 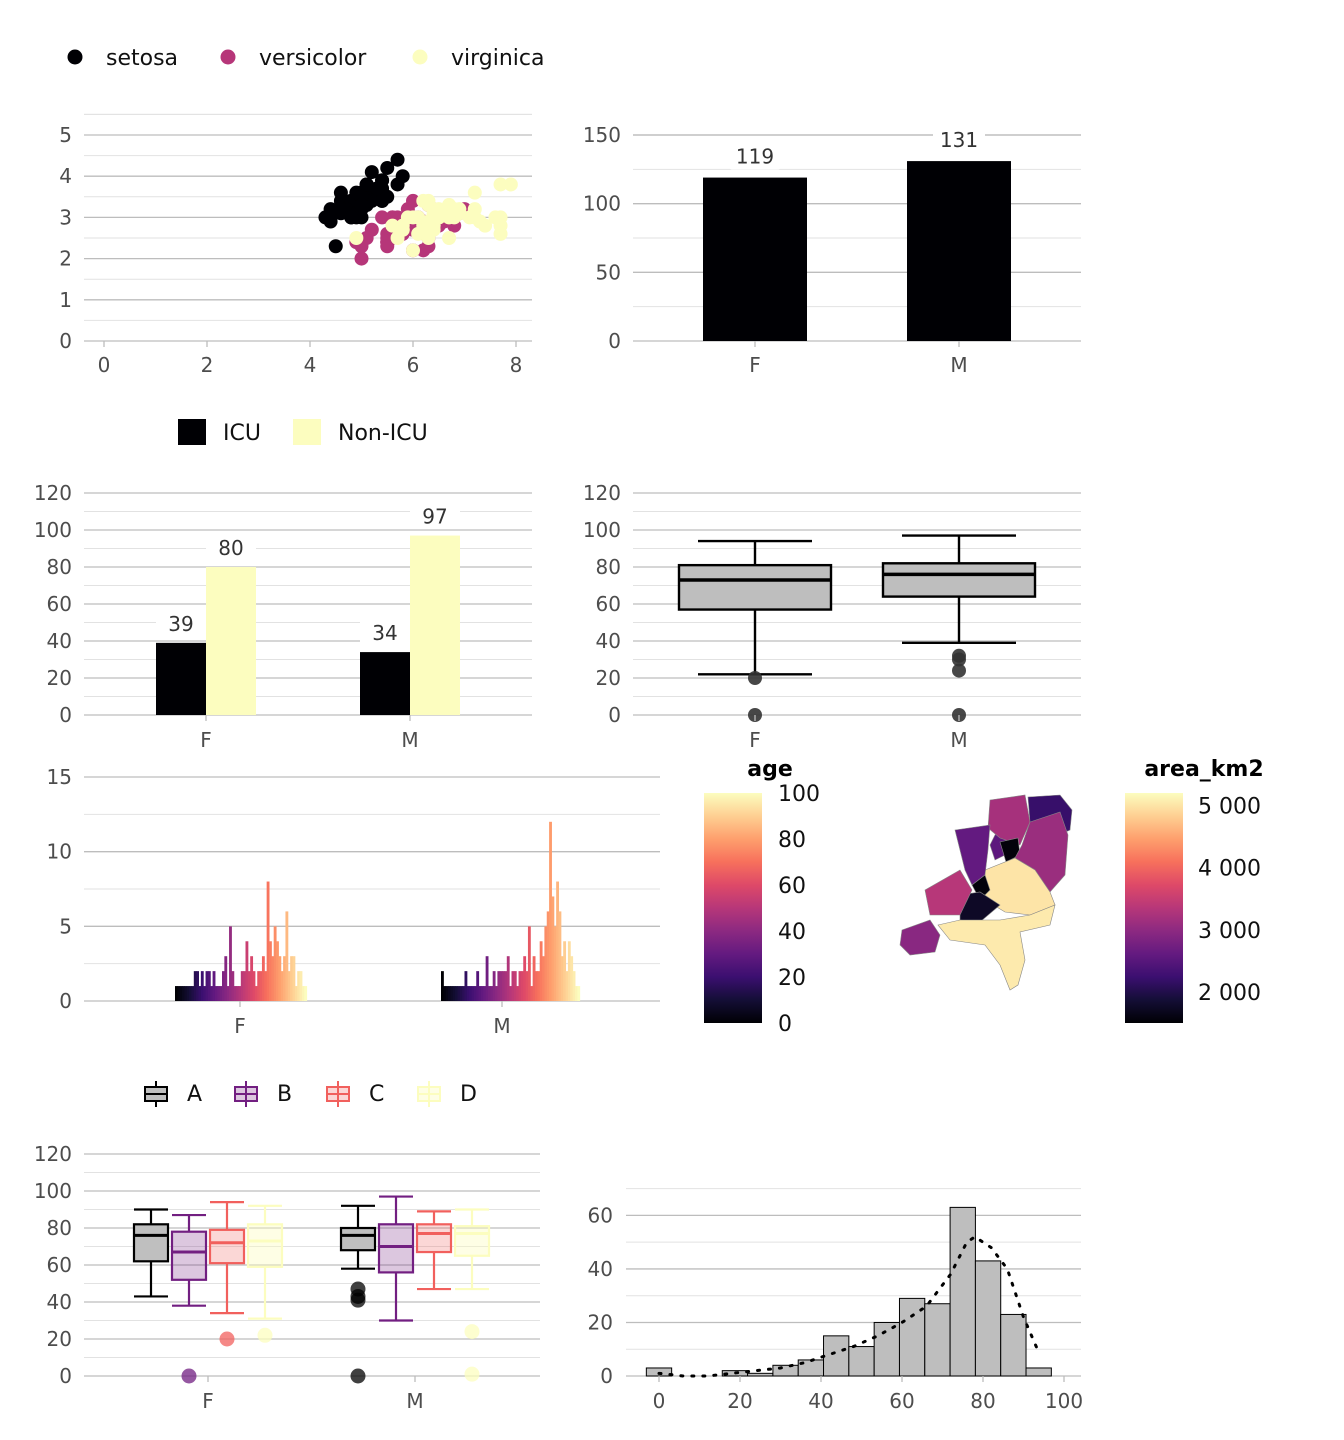 What do you see at coordinates (65, 1001) in the screenshot?
I see `hist1-y-tick-label: 0` at bounding box center [65, 1001].